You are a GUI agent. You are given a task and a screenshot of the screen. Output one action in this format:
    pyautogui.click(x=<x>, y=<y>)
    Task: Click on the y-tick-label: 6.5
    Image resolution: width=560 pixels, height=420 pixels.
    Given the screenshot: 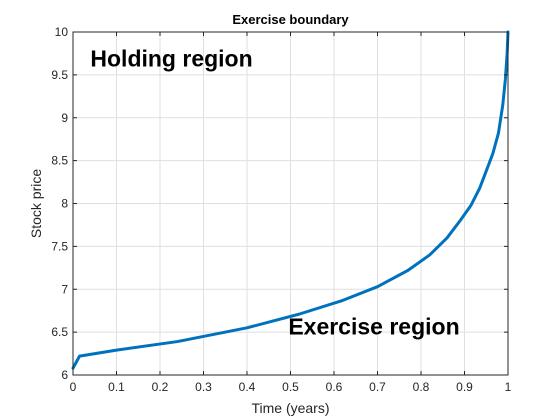 What is the action you would take?
    pyautogui.click(x=59, y=332)
    